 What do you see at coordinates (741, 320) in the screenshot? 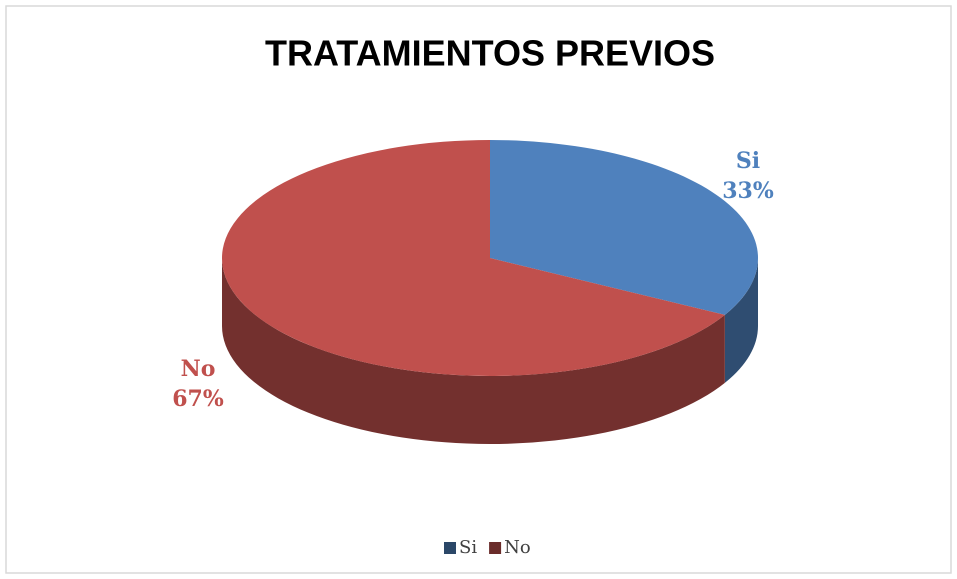
I see `slice-side` at bounding box center [741, 320].